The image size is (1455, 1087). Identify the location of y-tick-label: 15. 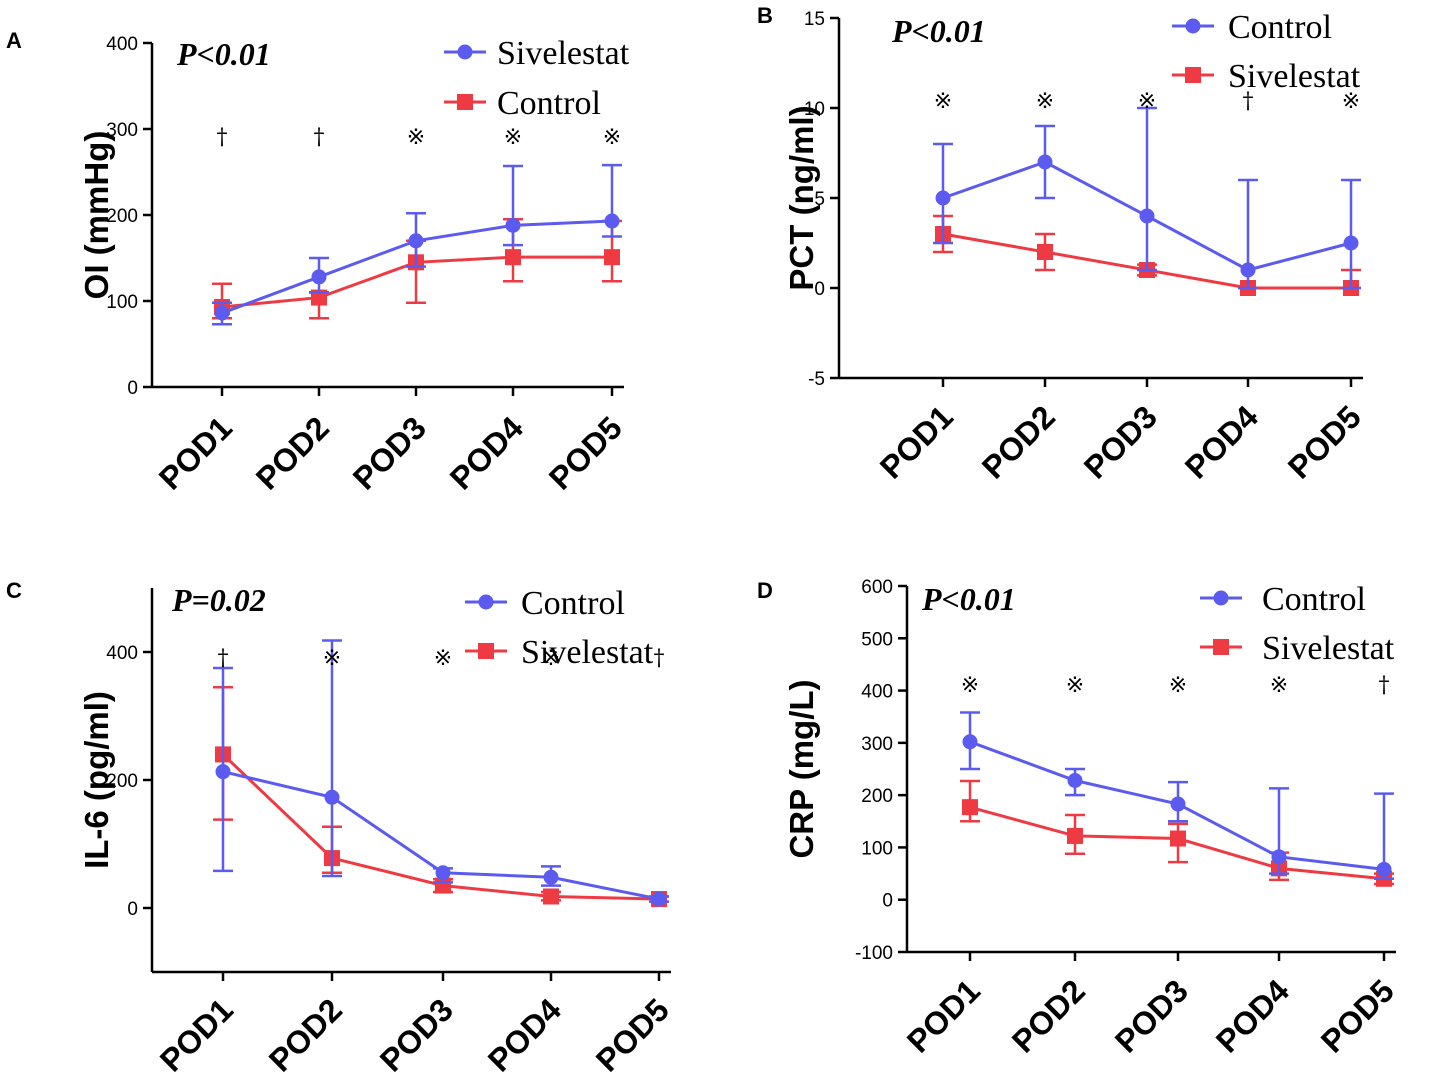
(814, 19).